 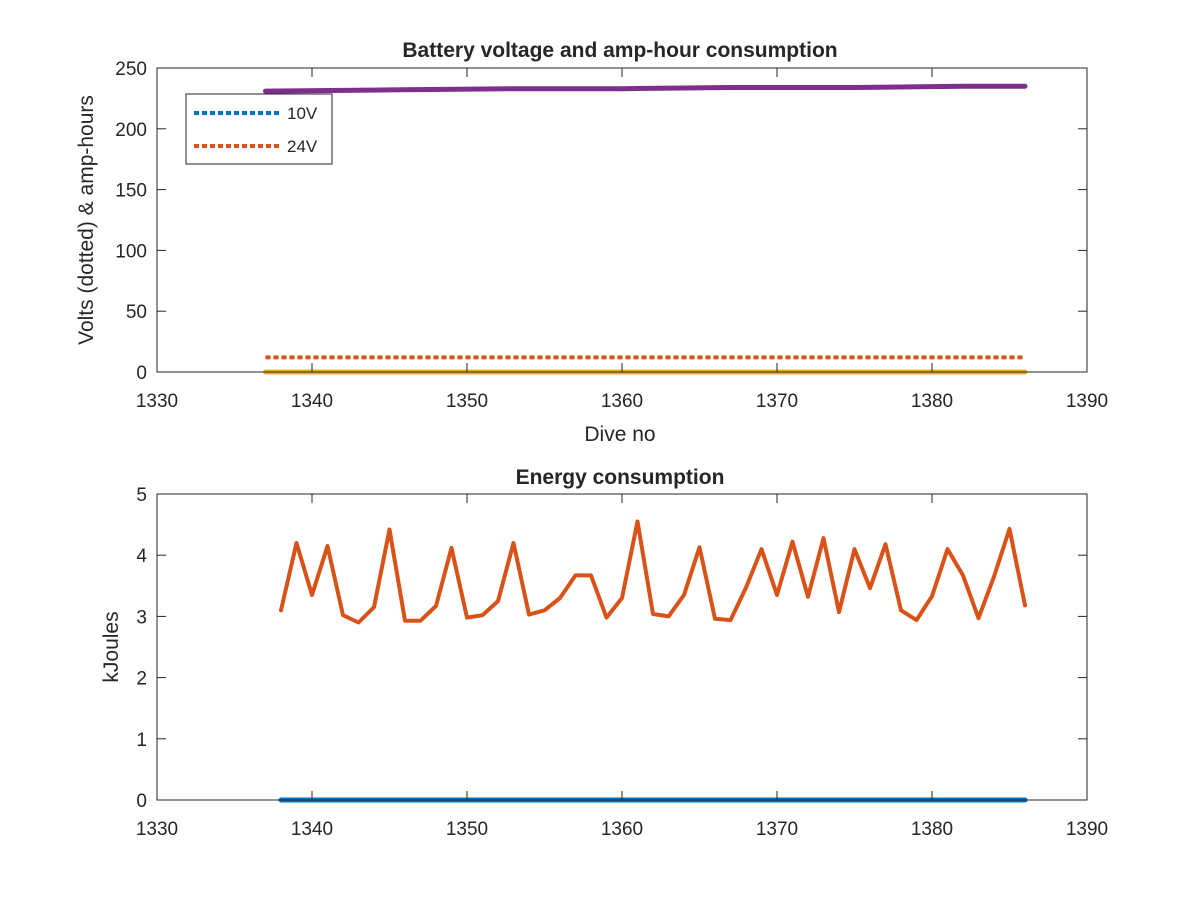 I want to click on y-tick-label: 100, so click(x=131, y=251).